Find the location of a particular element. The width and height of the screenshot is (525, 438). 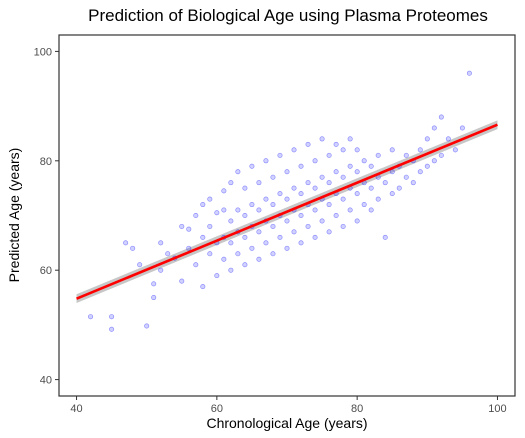

x-tick-label: 60 is located at coordinates (217, 409).